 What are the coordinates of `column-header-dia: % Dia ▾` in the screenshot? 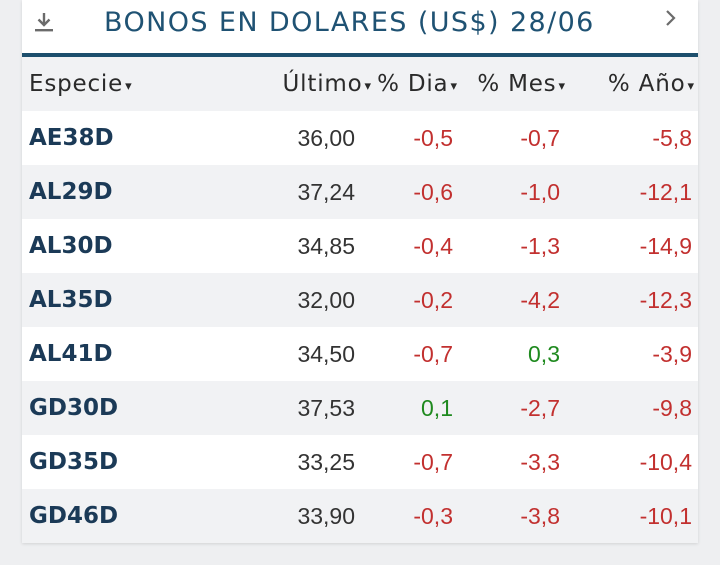 It's located at (417, 84).